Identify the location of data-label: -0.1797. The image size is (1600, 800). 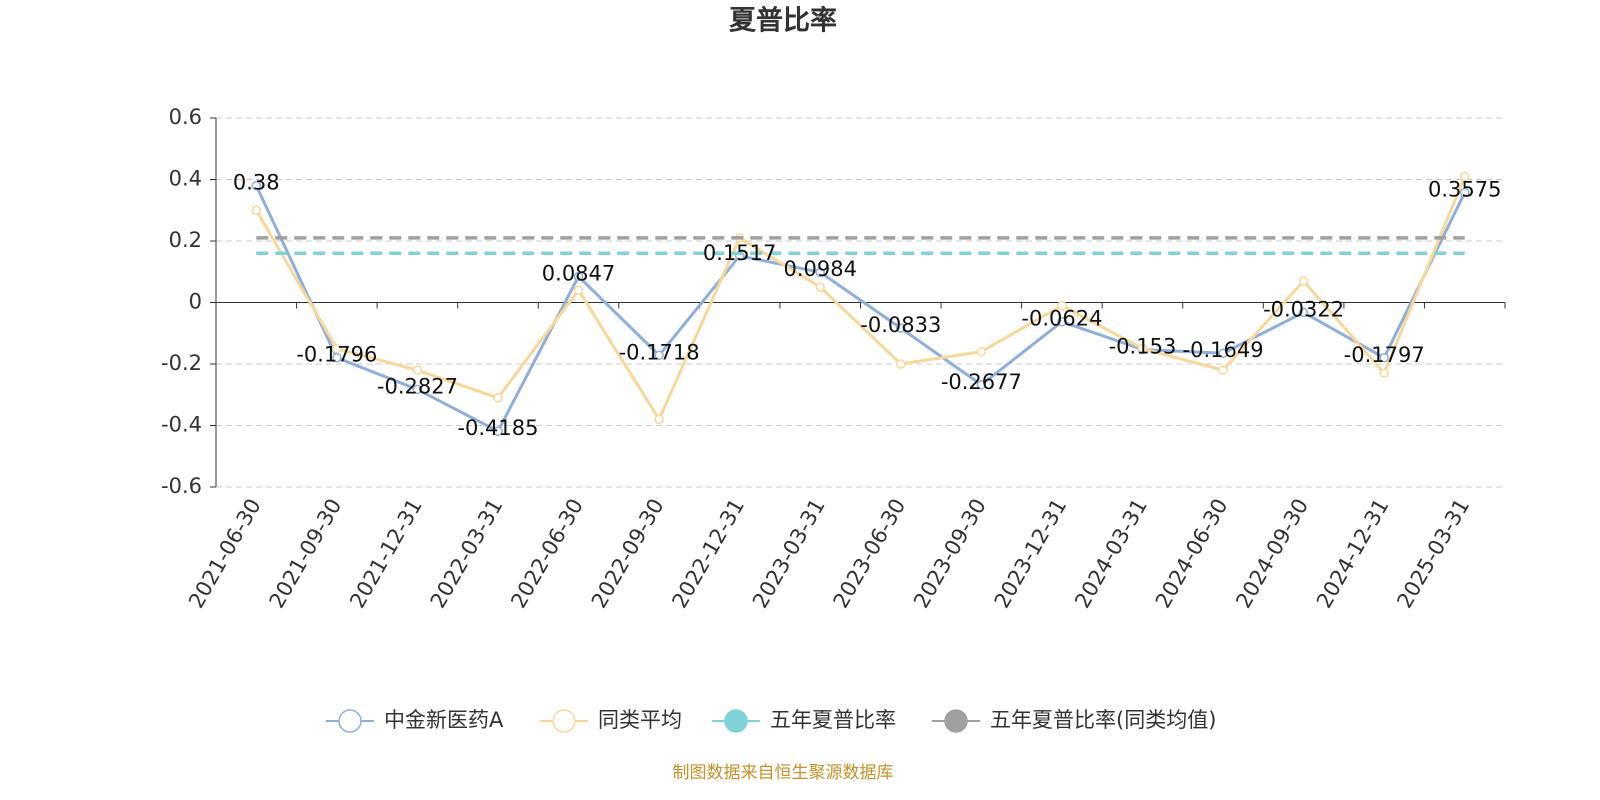
(1384, 355).